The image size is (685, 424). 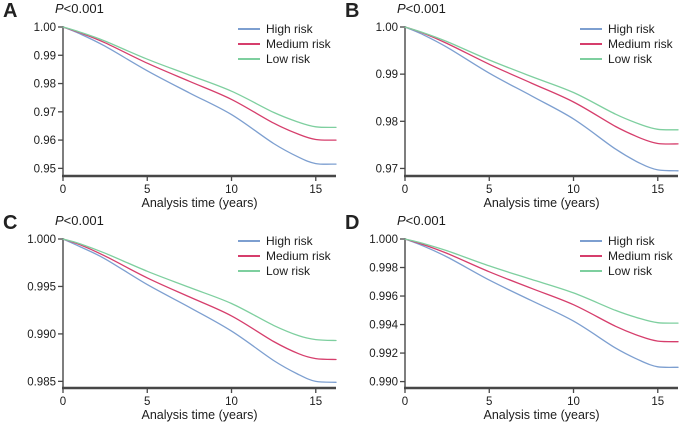 I want to click on y-tick-label: 0.985, so click(x=41, y=382).